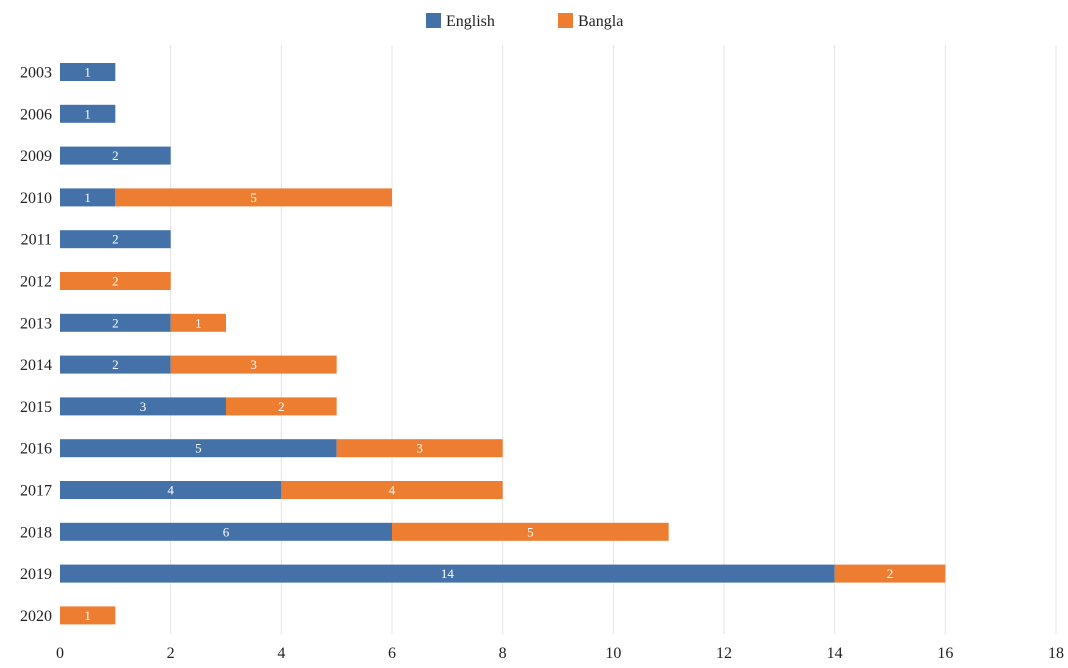  I want to click on bar-bangla-2018, so click(530, 531).